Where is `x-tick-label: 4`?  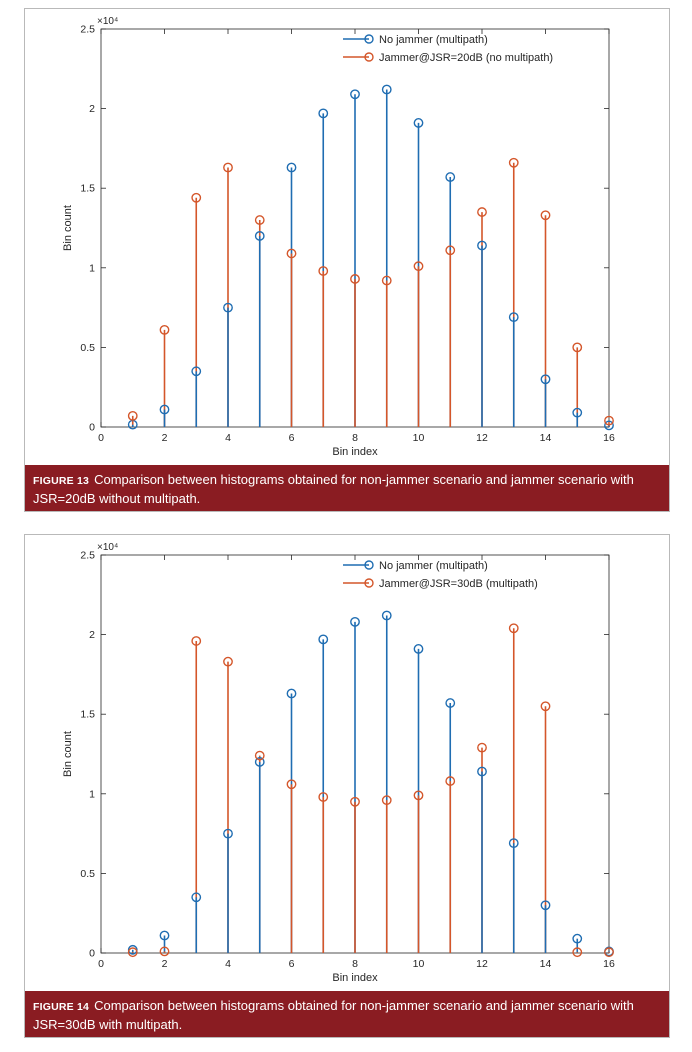 x-tick-label: 4 is located at coordinates (228, 964).